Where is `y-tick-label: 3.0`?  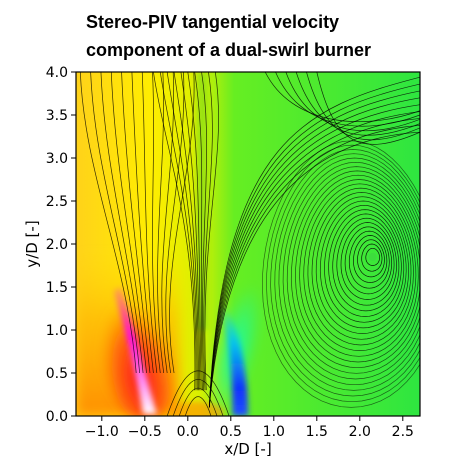
y-tick-label: 3.0 is located at coordinates (57, 159).